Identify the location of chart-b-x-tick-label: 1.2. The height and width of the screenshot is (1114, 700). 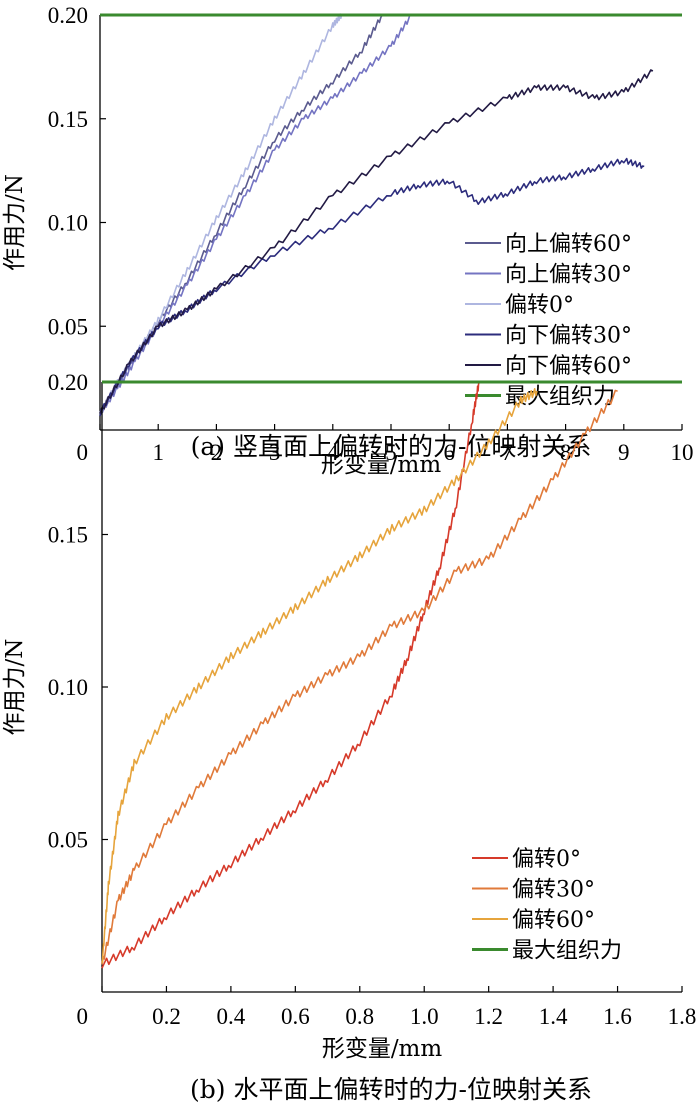
(488, 1016).